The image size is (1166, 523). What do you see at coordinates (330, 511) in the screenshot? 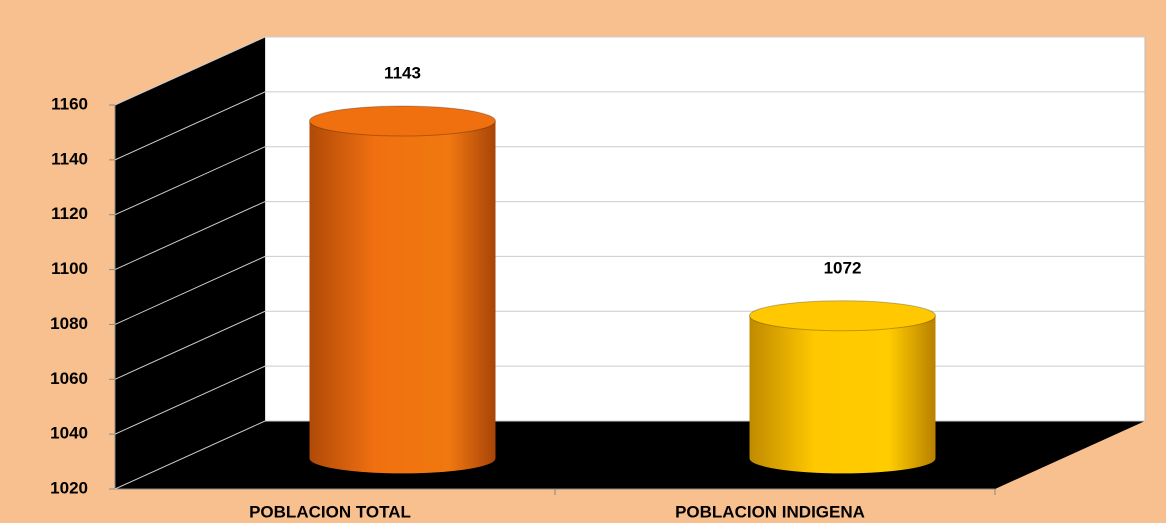
I see `x-tick-label: POBLACION TOTAL` at bounding box center [330, 511].